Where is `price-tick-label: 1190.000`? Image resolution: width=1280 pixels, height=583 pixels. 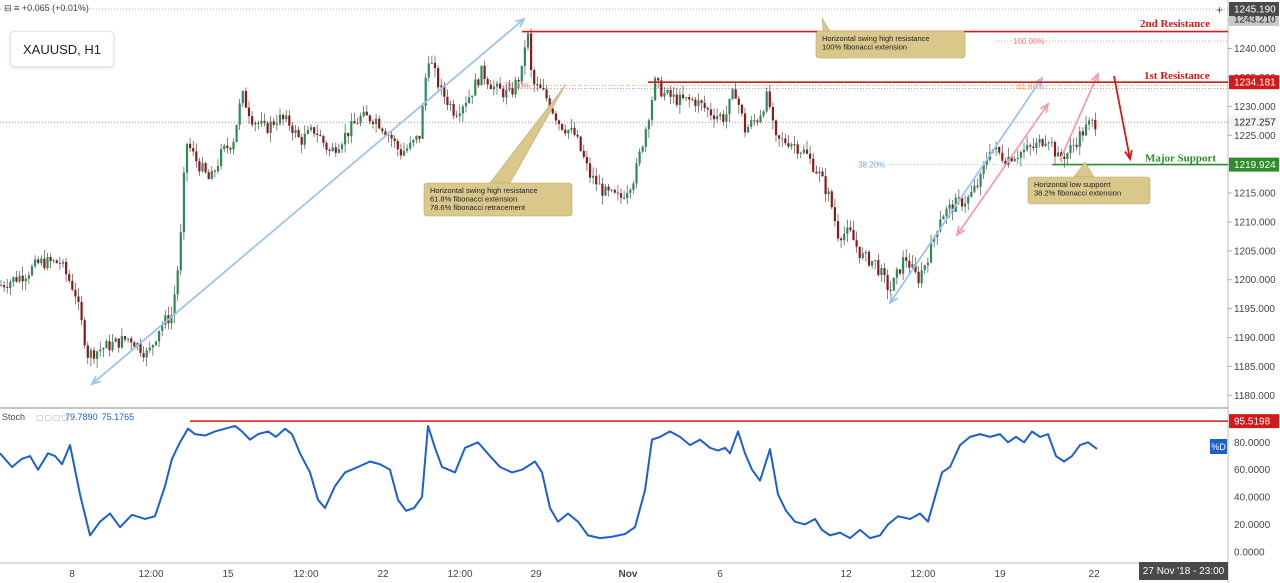
price-tick-label: 1190.000 is located at coordinates (1254, 338).